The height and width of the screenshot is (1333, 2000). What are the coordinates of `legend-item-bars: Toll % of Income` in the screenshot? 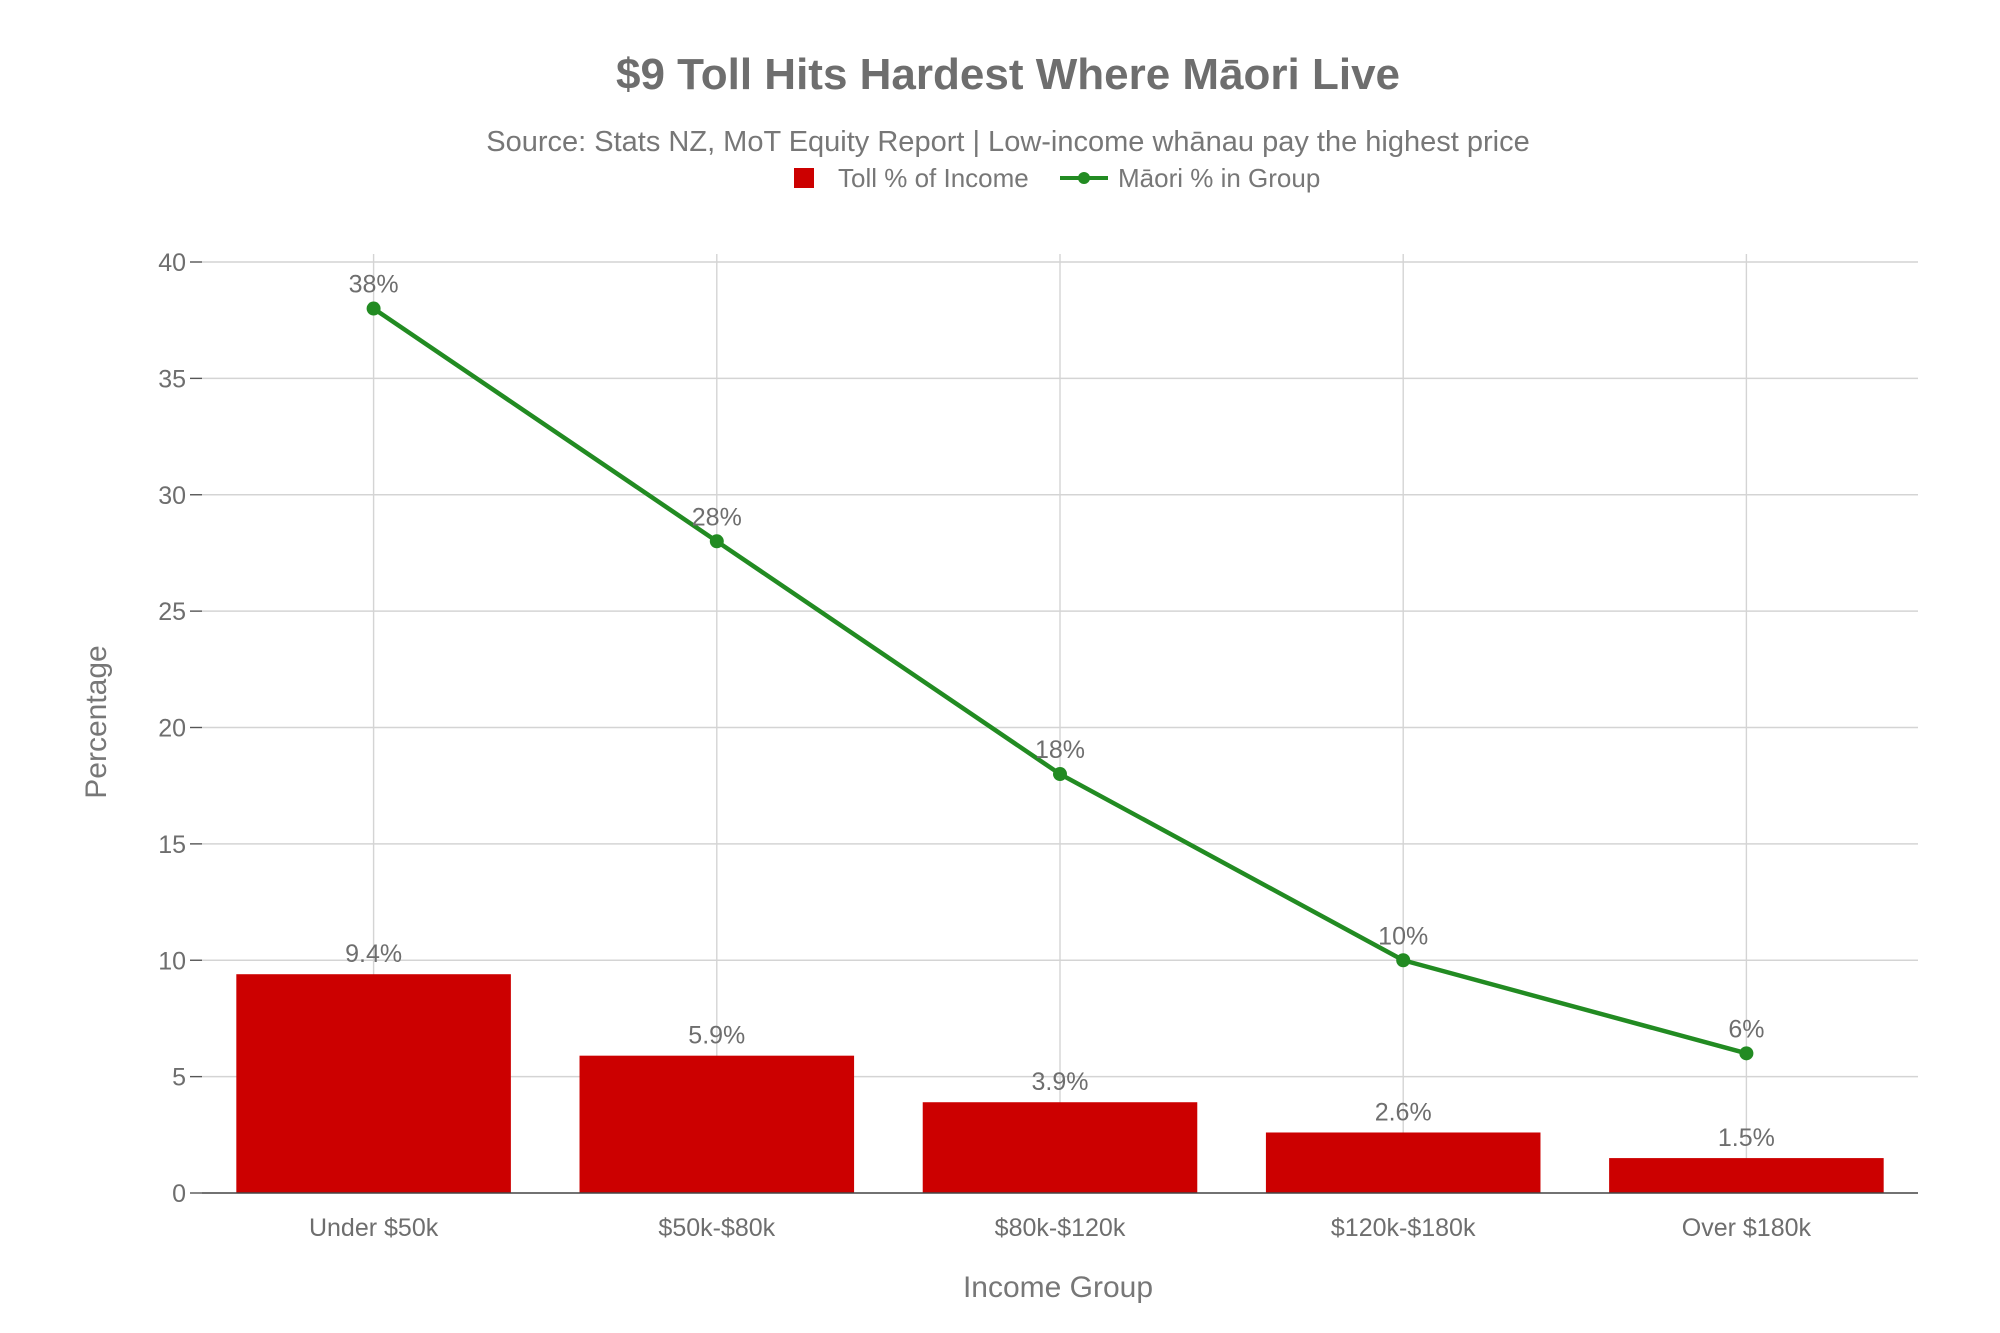 It's located at (911, 178).